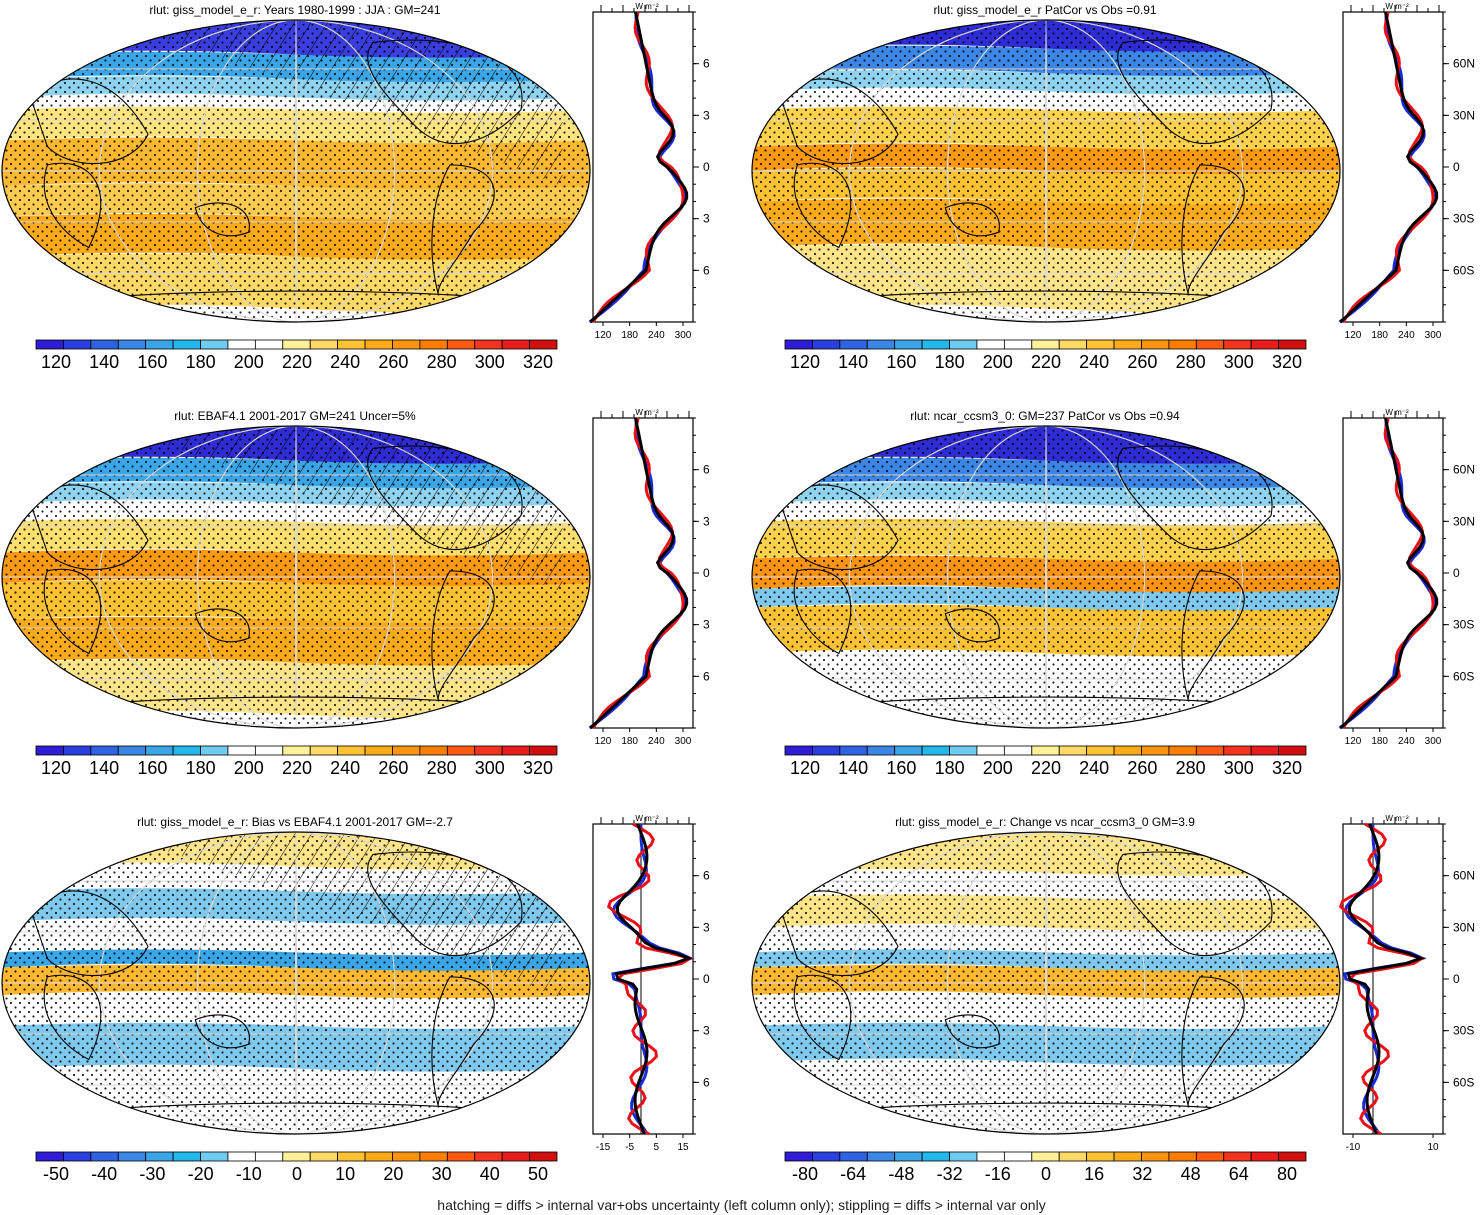 This screenshot has width=1483, height=1215. I want to click on colorbar, so click(1045, 750).